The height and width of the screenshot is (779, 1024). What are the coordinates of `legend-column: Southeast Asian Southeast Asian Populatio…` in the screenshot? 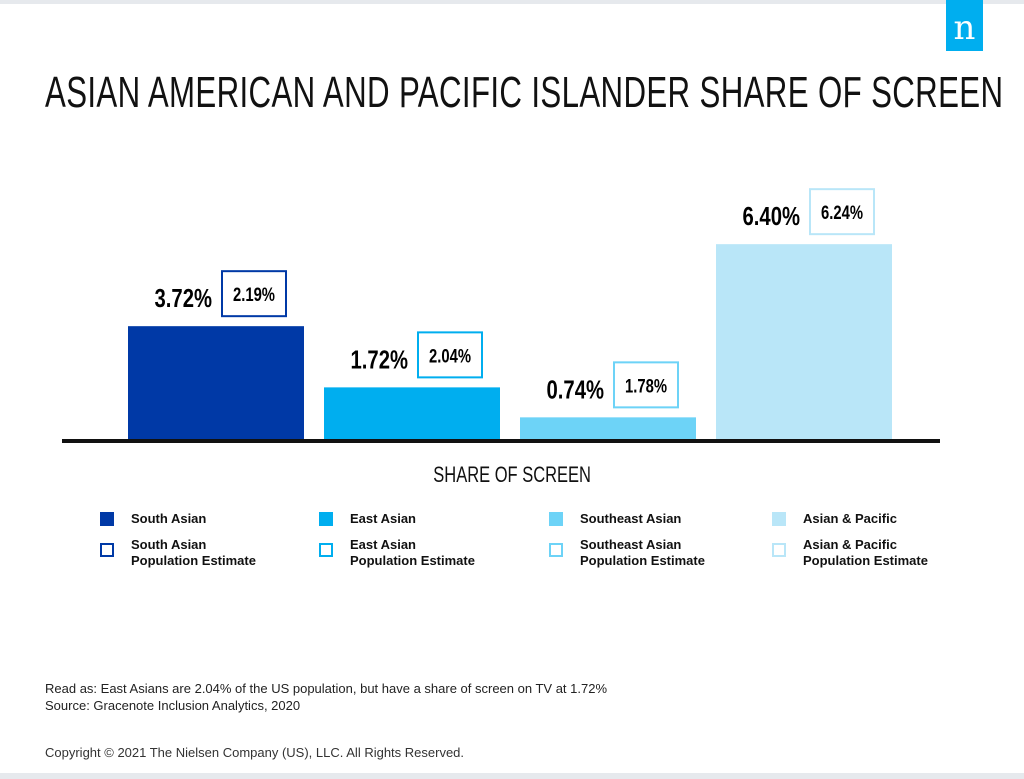 It's located at (627, 545).